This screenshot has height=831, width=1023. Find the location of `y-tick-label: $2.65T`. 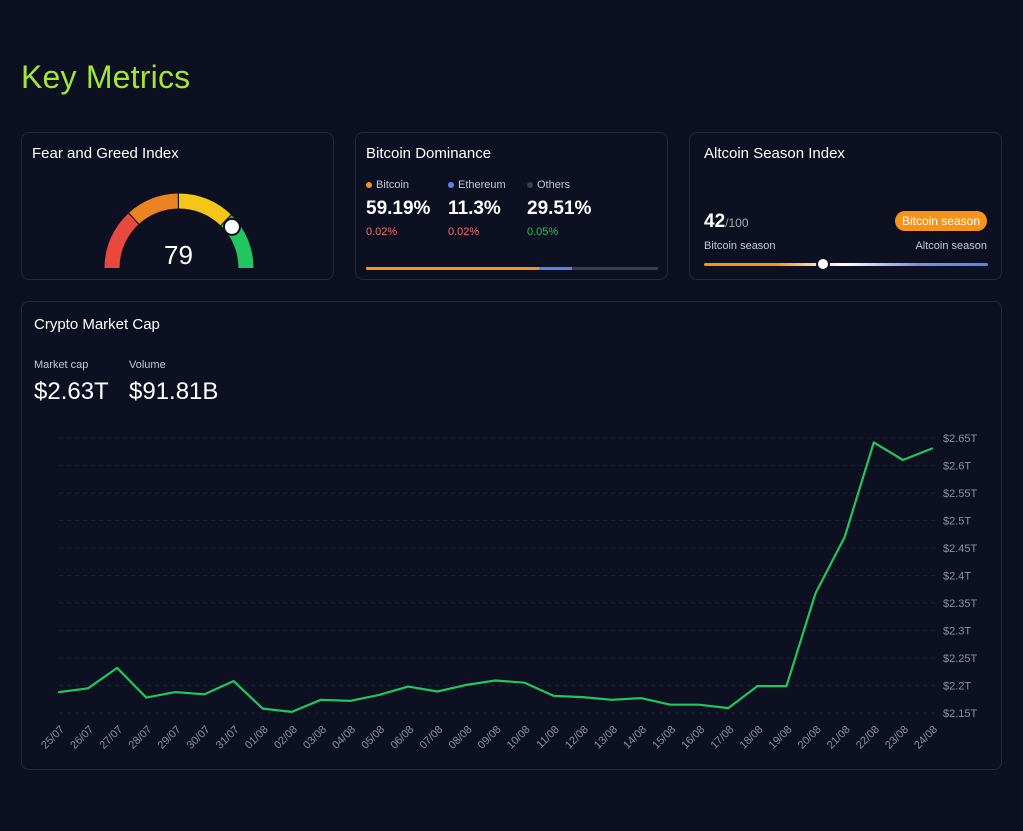

y-tick-label: $2.65T is located at coordinates (960, 439).